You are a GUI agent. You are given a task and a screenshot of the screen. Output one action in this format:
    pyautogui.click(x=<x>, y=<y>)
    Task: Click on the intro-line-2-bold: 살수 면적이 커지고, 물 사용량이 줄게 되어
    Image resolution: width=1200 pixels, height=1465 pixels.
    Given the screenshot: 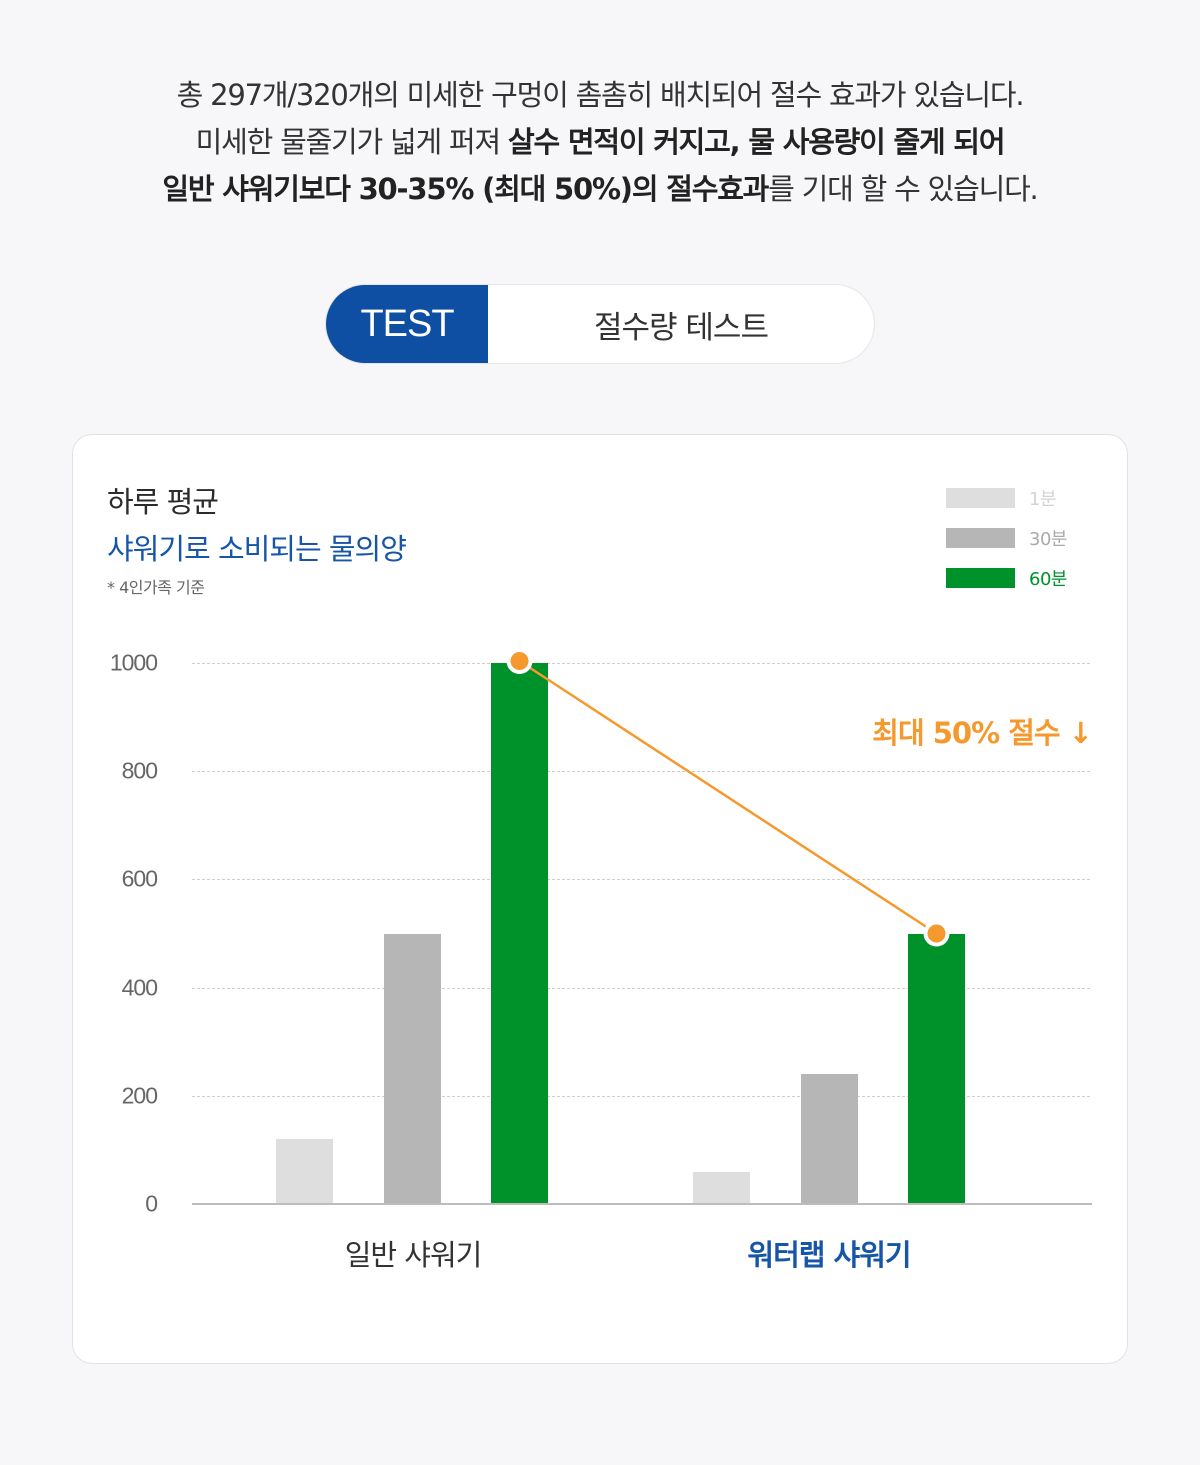 What is the action you would take?
    pyautogui.click(x=757, y=142)
    